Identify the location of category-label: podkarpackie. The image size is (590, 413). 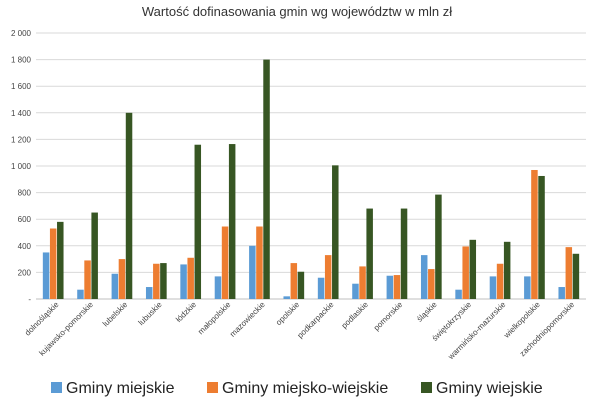
(316, 320).